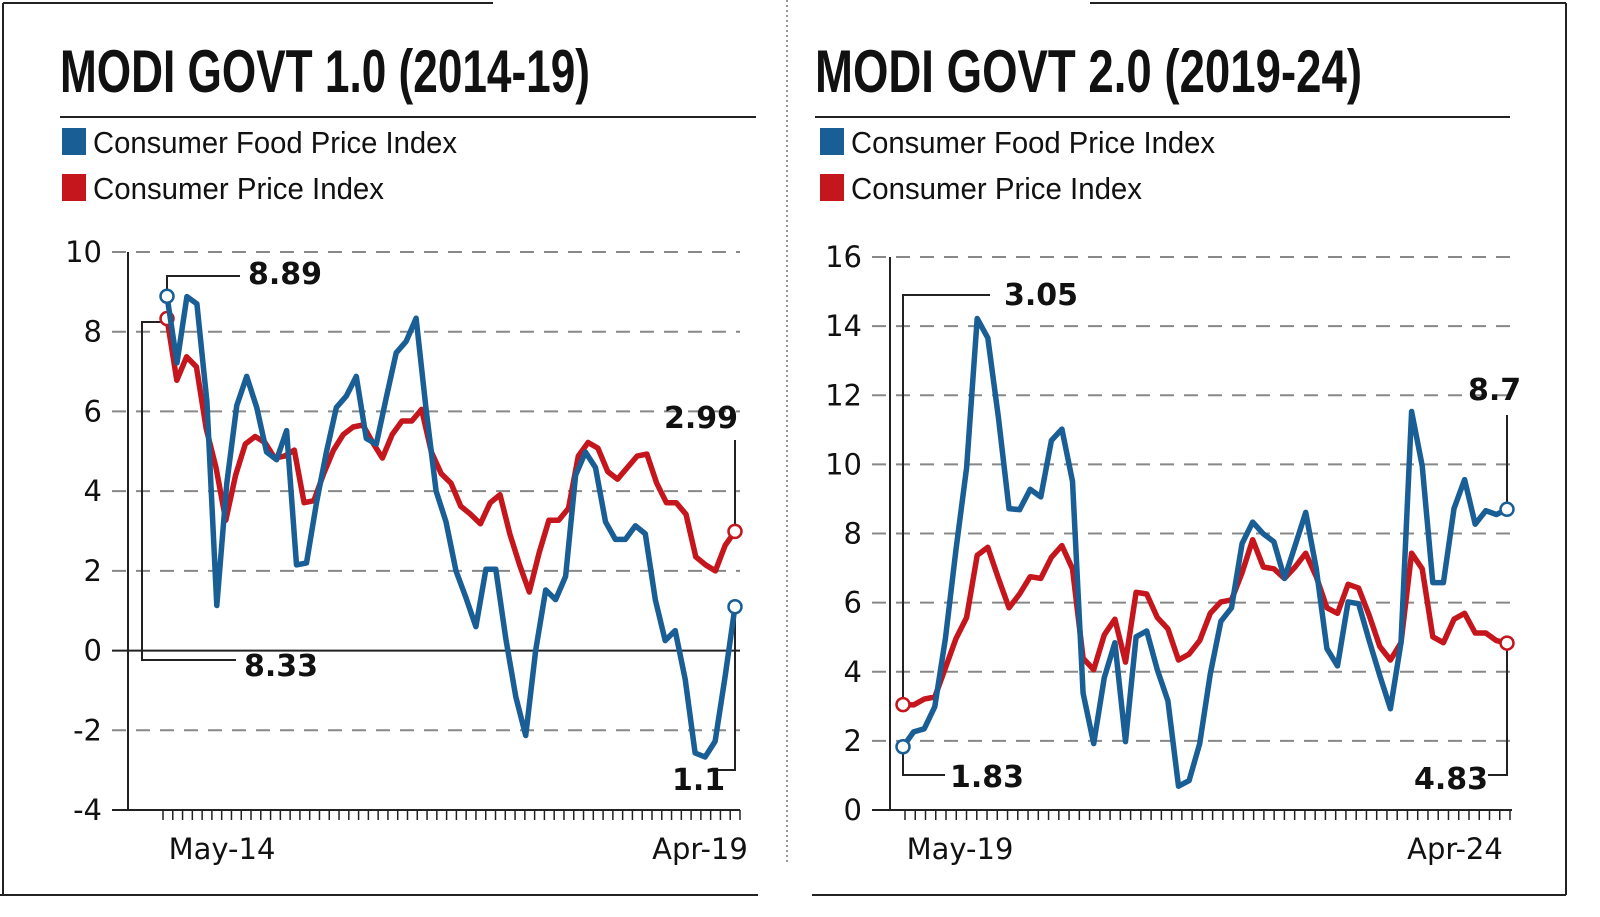 The width and height of the screenshot is (1600, 917). I want to click on annotation-cpi-end-right: 4.83, so click(1451, 779).